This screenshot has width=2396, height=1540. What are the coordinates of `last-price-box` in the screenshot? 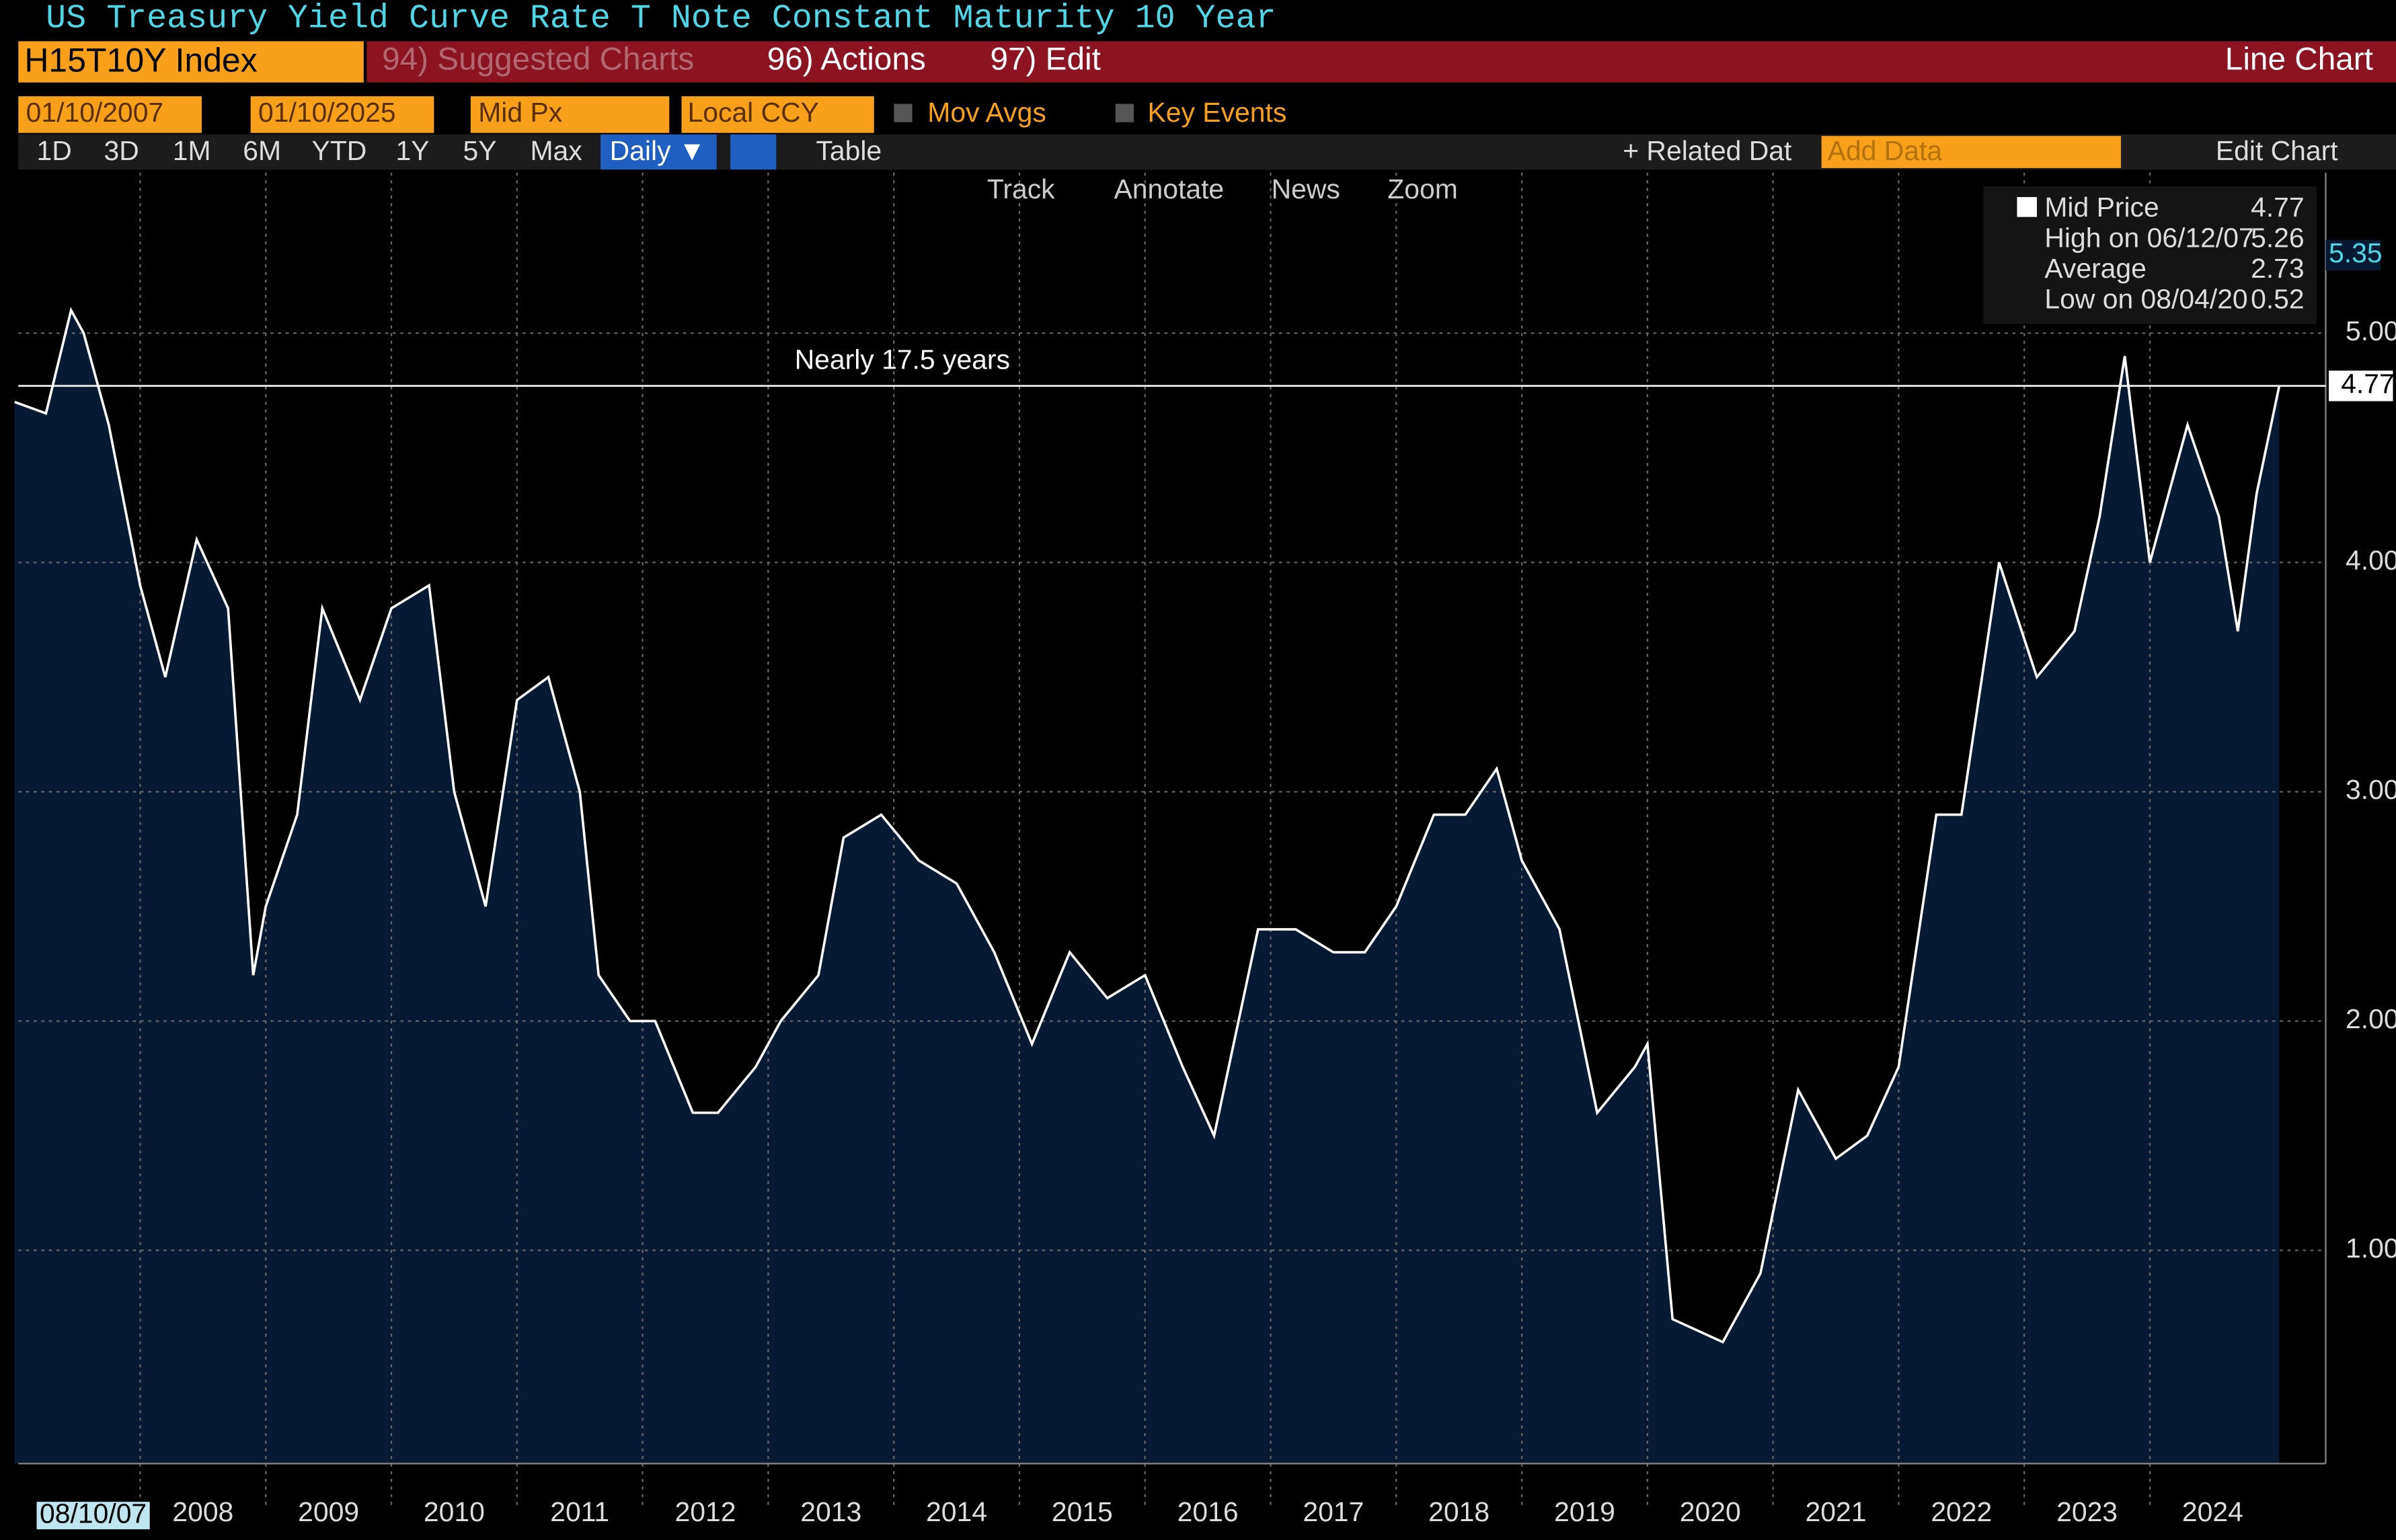 It's located at (2361, 386).